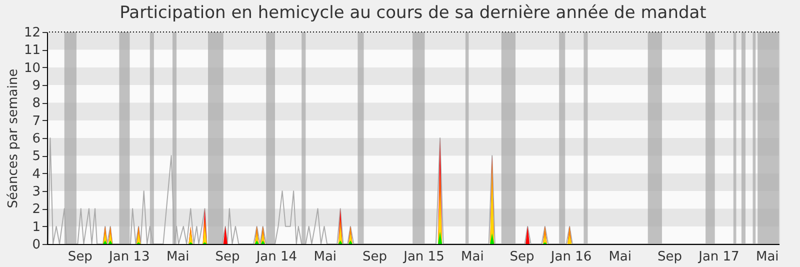 This screenshot has height=267, width=800. Describe the element at coordinates (32, 50) in the screenshot. I see `y-tick-label: 11` at that location.